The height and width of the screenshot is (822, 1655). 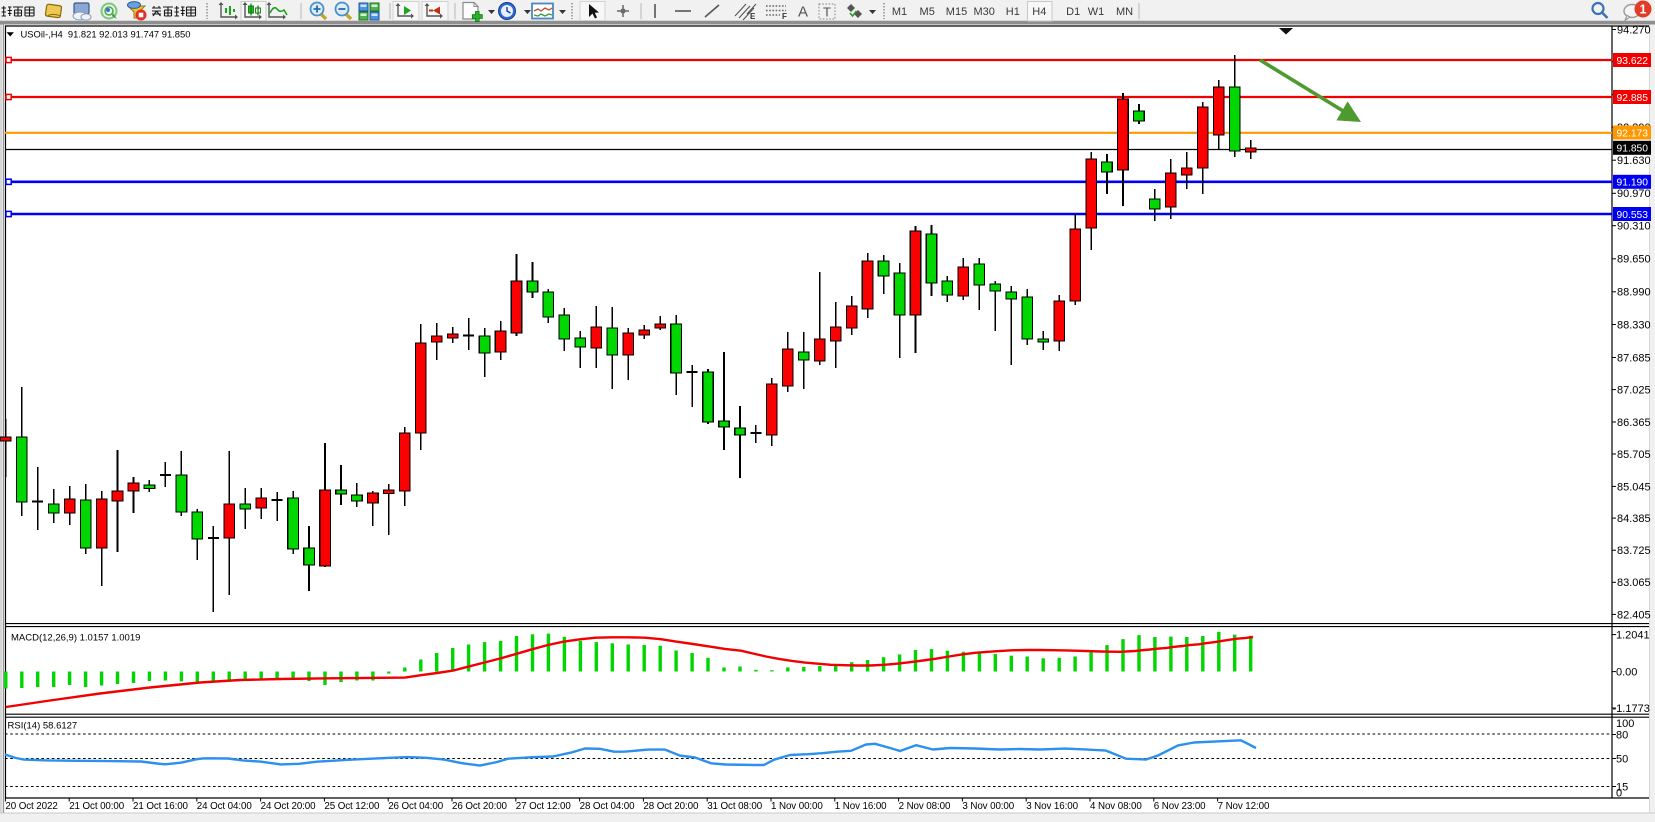 What do you see at coordinates (899, 12) in the screenshot?
I see `svg-text: M1` at bounding box center [899, 12].